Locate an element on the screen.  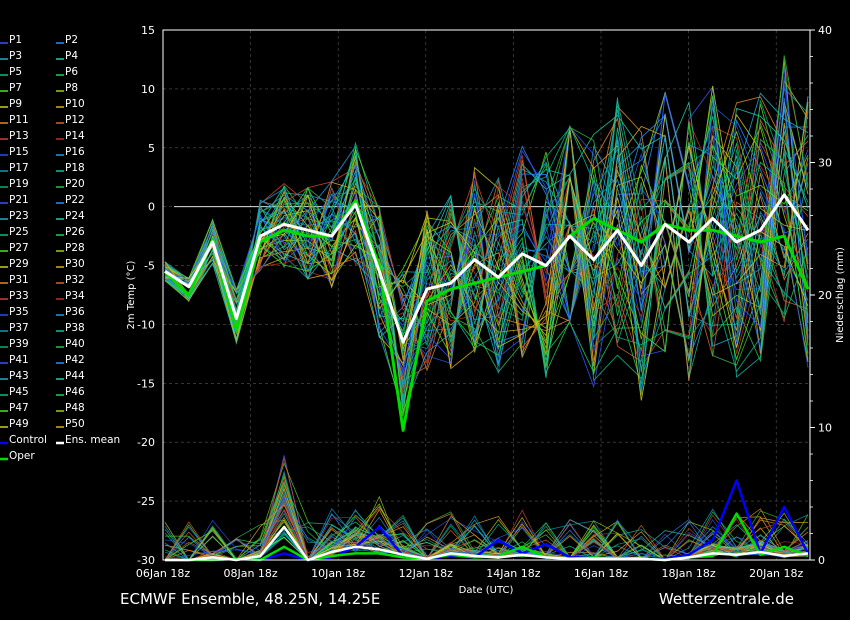
legend-entry: Control is located at coordinates (28, 440).